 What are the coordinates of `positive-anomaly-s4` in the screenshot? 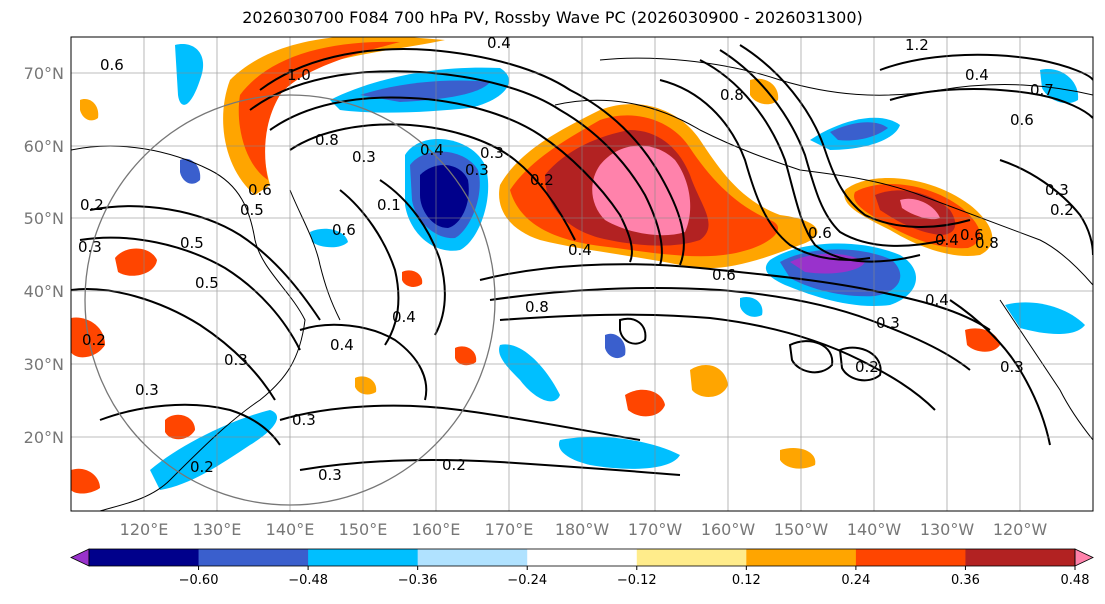 It's located at (466, 356).